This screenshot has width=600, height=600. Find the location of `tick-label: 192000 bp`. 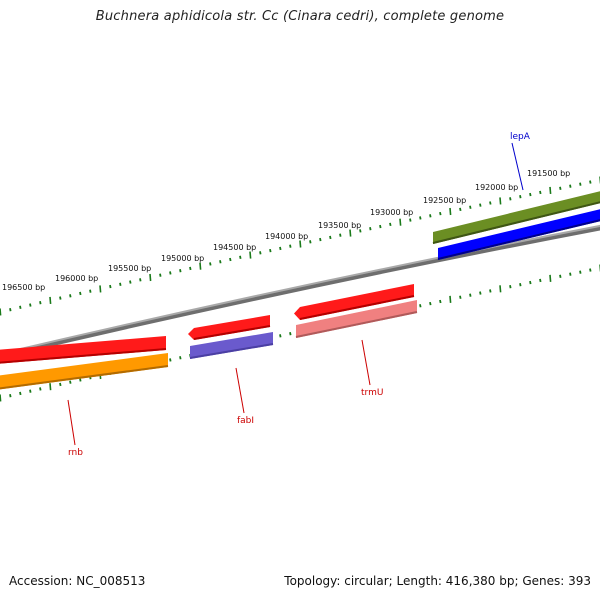

tick-label: 192000 bp is located at coordinates (496, 187).